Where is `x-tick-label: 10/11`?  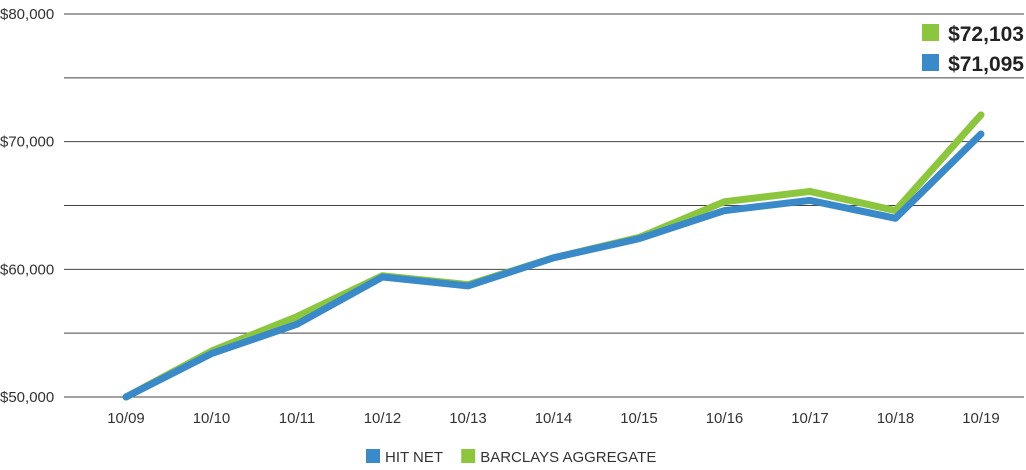
x-tick-label: 10/11 is located at coordinates (297, 418).